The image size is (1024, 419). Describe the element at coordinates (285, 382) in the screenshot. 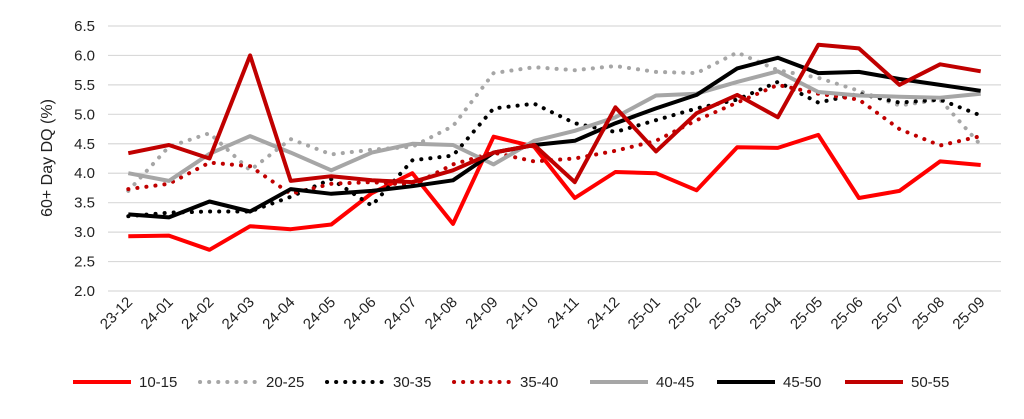

I see `legend-label: 20-25` at that location.